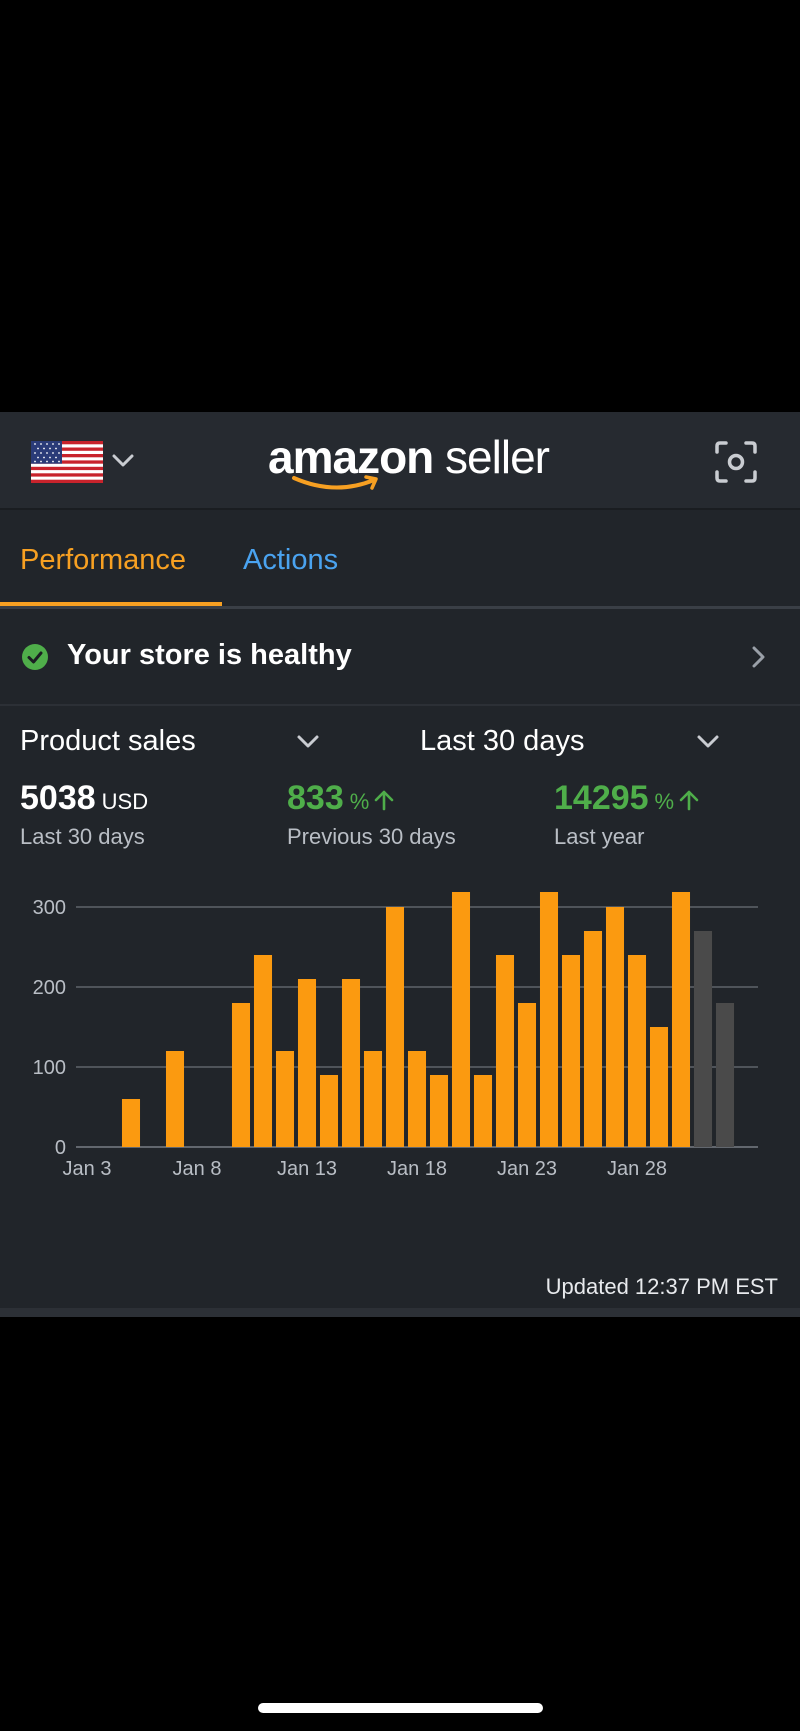 This screenshot has height=1731, width=800. I want to click on y-tick-label: 100, so click(49, 1068).